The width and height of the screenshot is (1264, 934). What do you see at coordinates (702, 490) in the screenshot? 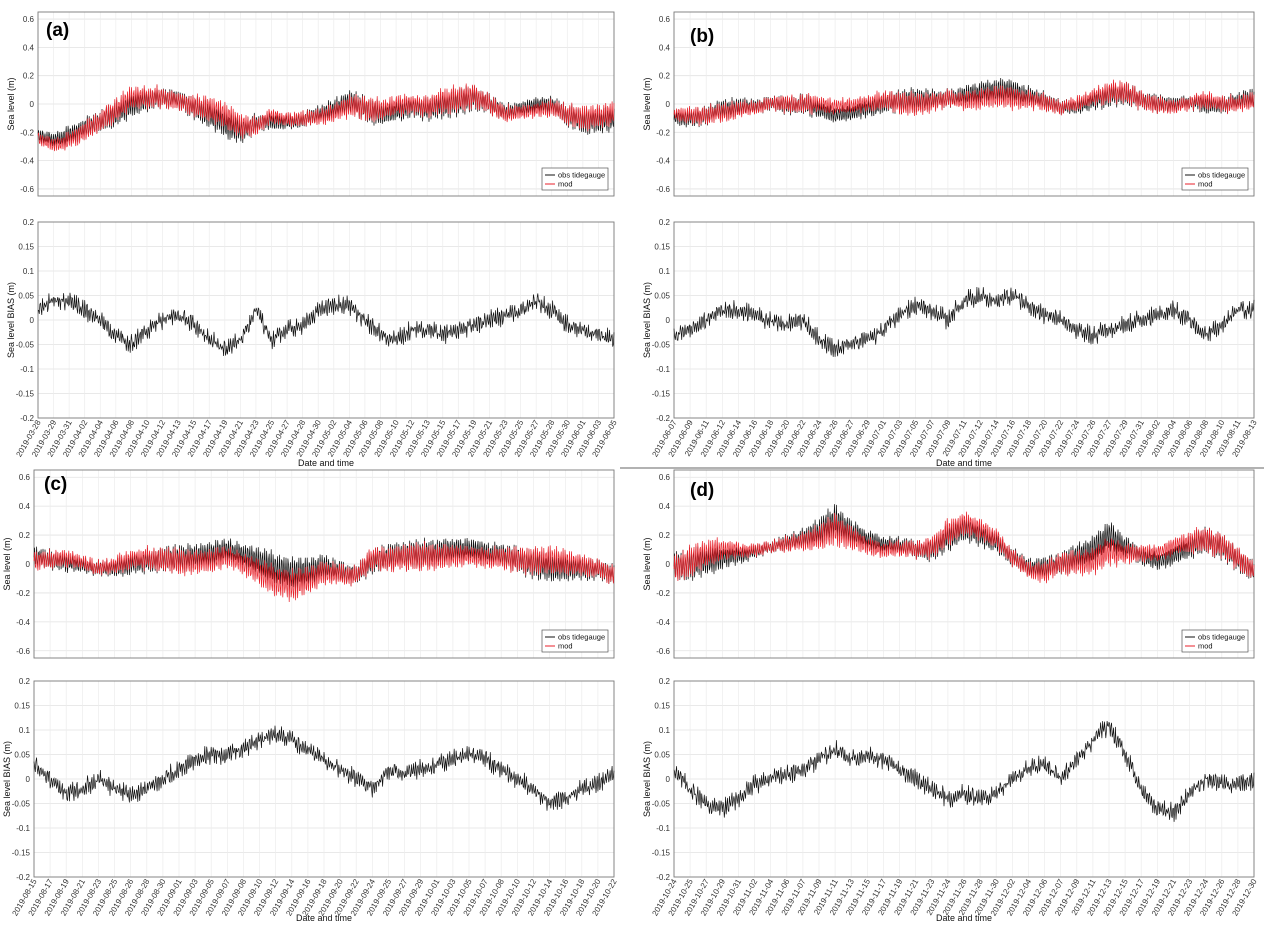
I see `panel-letter: (d)` at bounding box center [702, 490].